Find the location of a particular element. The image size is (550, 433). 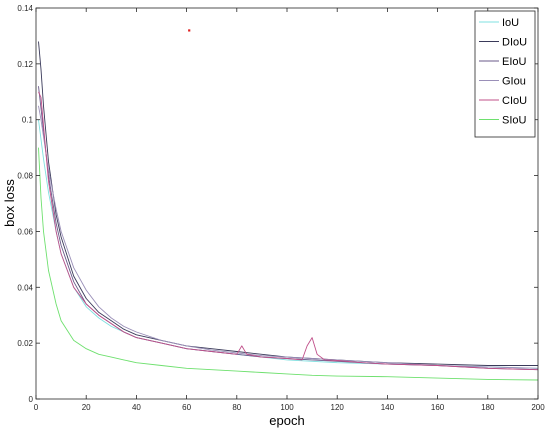

x-tick-label: 160 is located at coordinates (438, 407).